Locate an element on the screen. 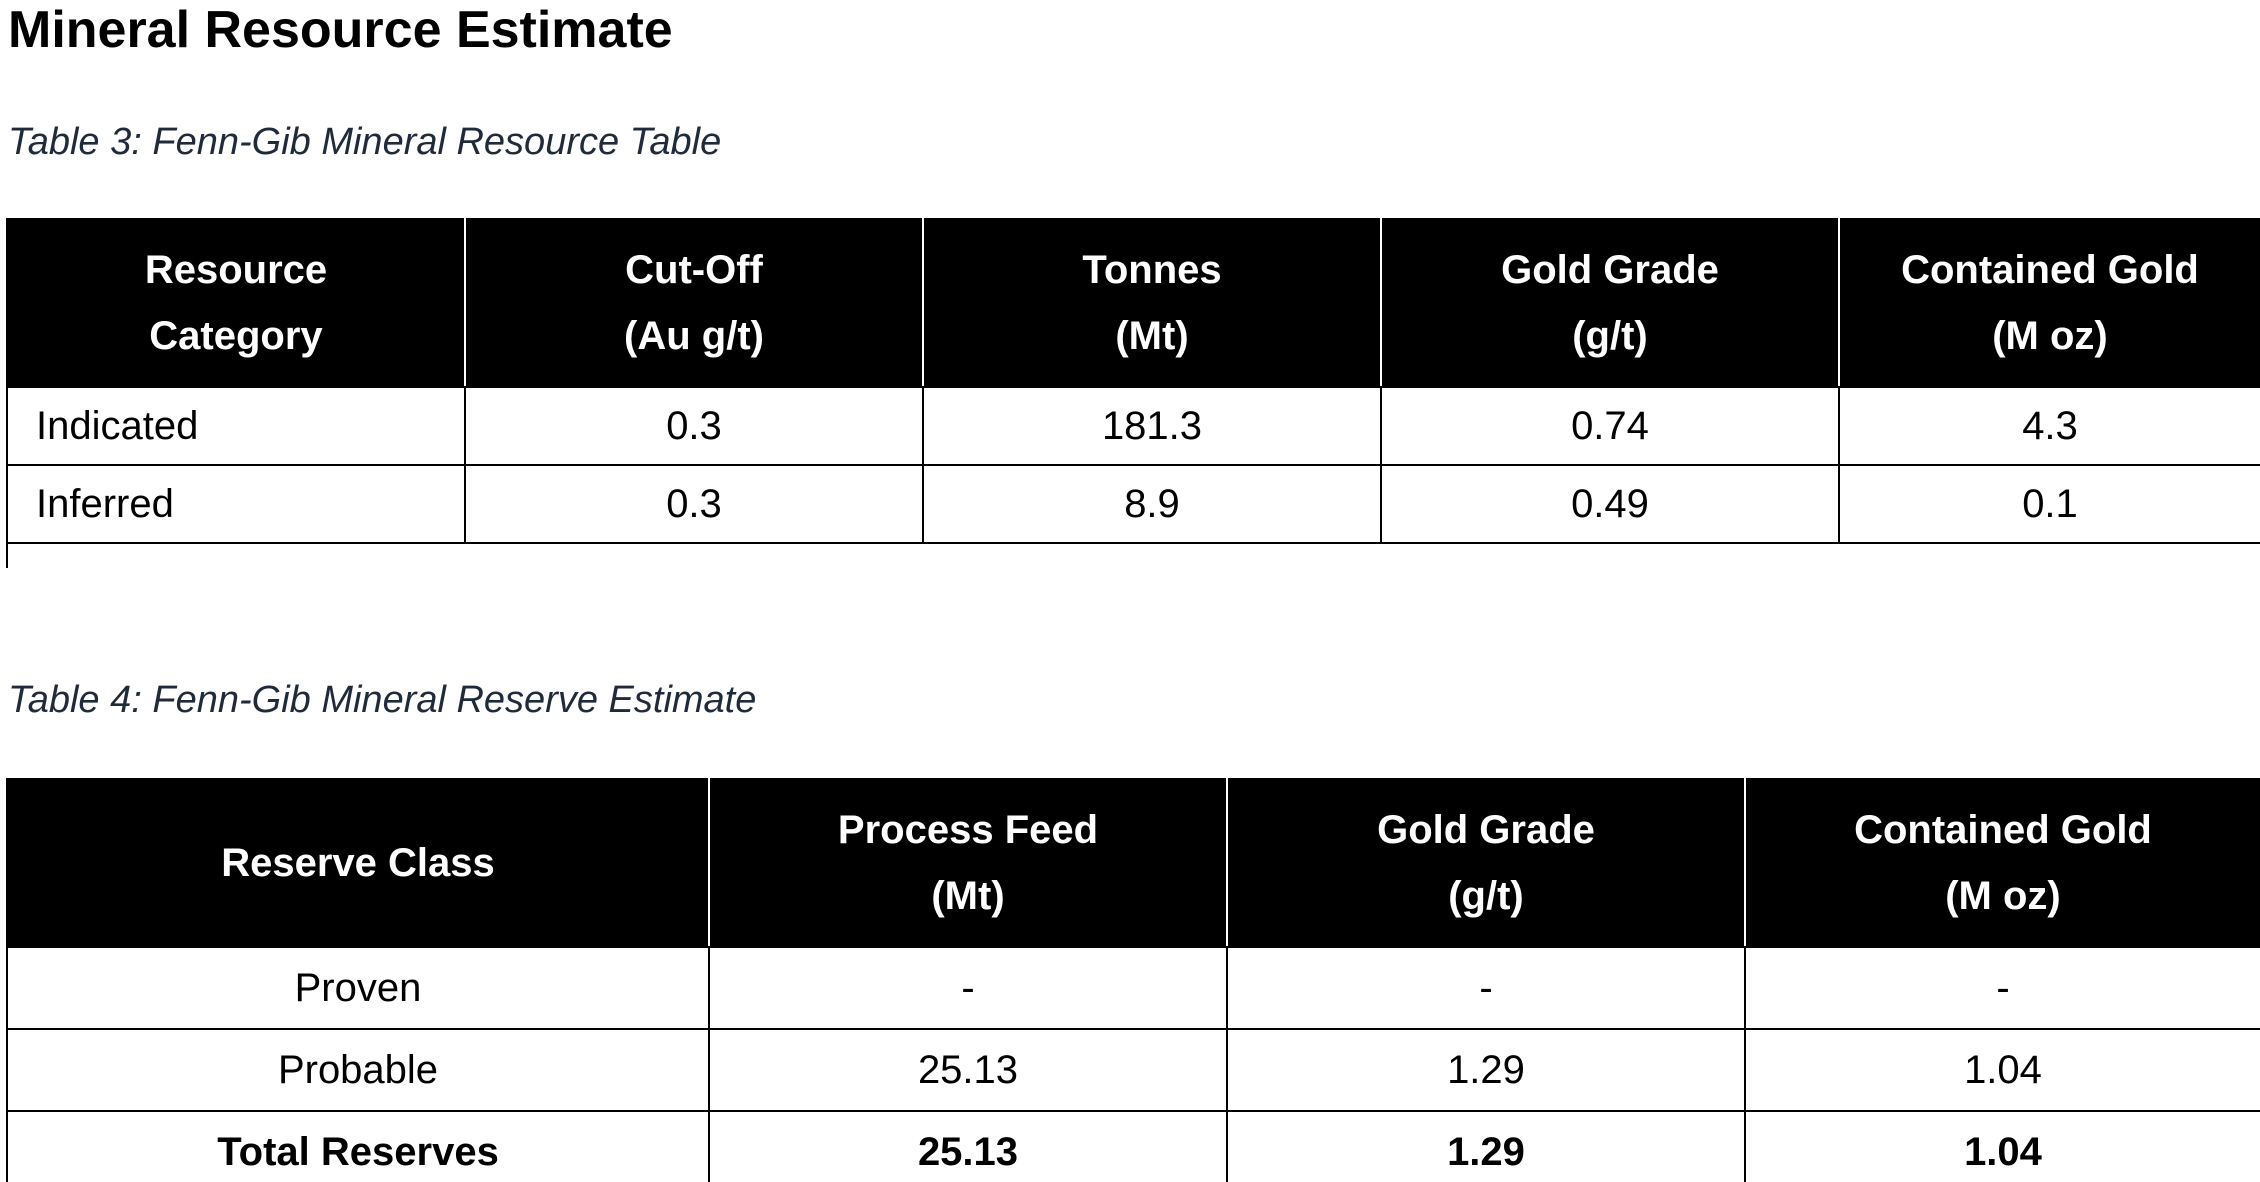  table-cell: 0.74 is located at coordinates (1610, 426).